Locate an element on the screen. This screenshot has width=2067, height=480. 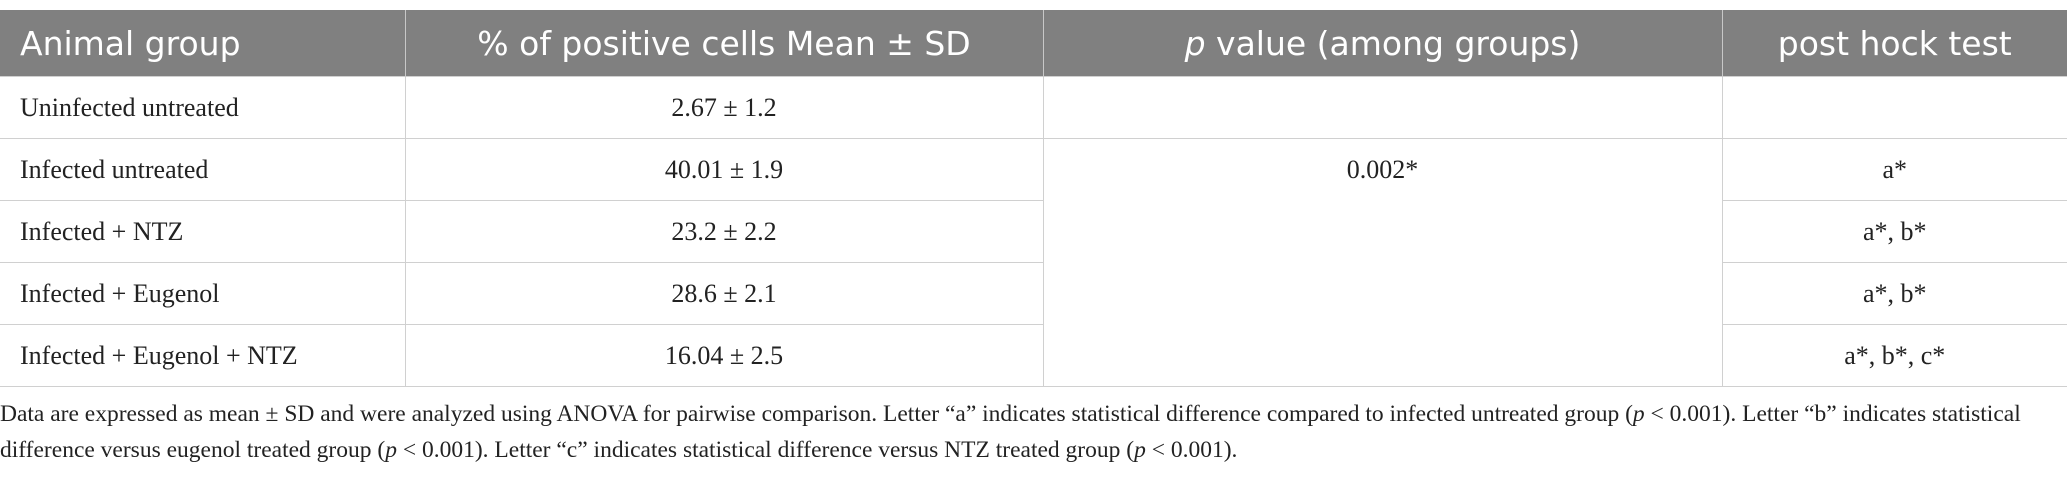
group-cell: Infected untreated is located at coordinates (203, 169).